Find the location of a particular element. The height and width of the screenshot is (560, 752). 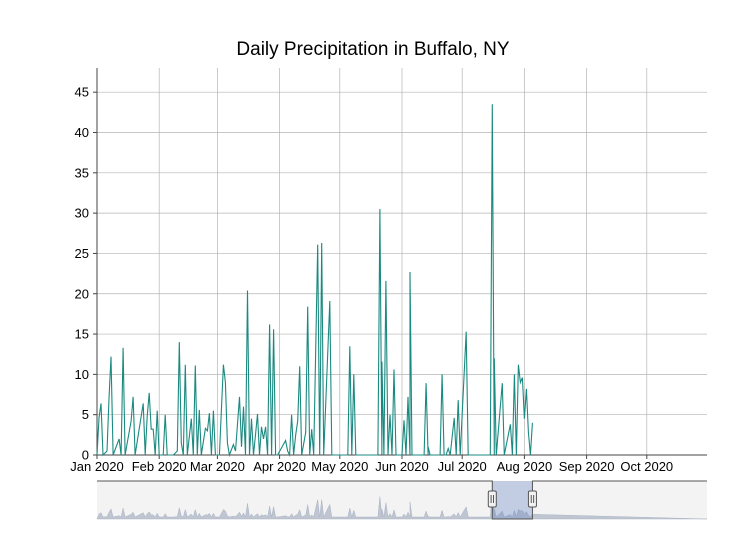

y-axis-ticks: 0 5 10 15 20 25 30 35 40 45 is located at coordinates (86, 274).